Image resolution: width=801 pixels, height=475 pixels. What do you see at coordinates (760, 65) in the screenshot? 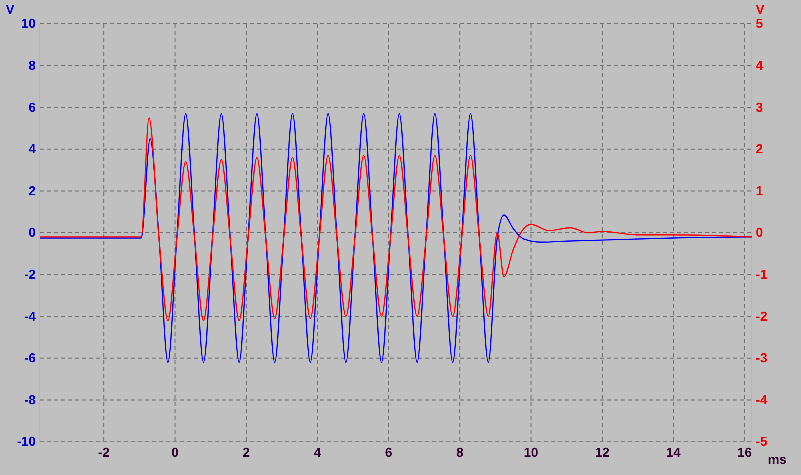
I see `y2-tick-label: 4` at bounding box center [760, 65].